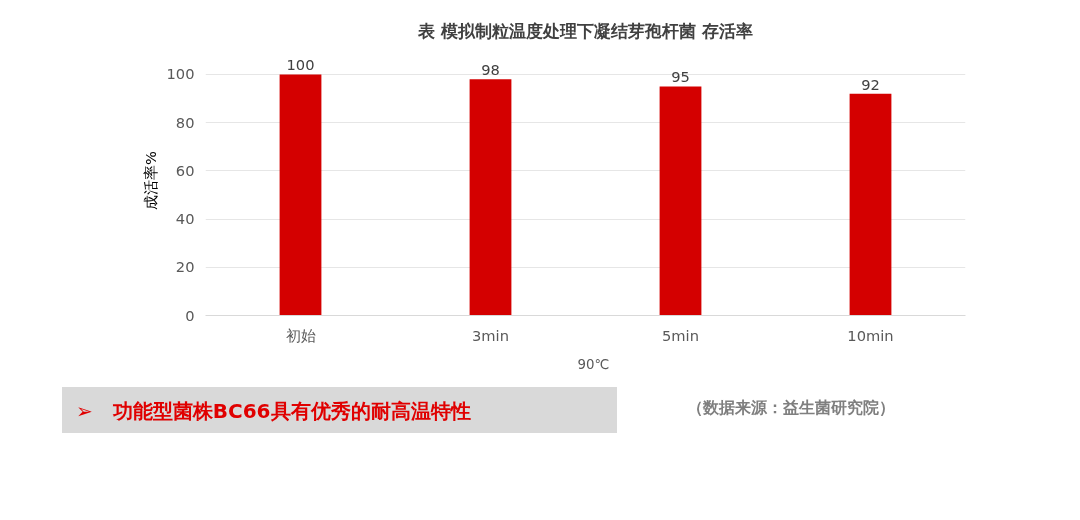  What do you see at coordinates (180, 74) in the screenshot?
I see `y-tick-label: 100` at bounding box center [180, 74].